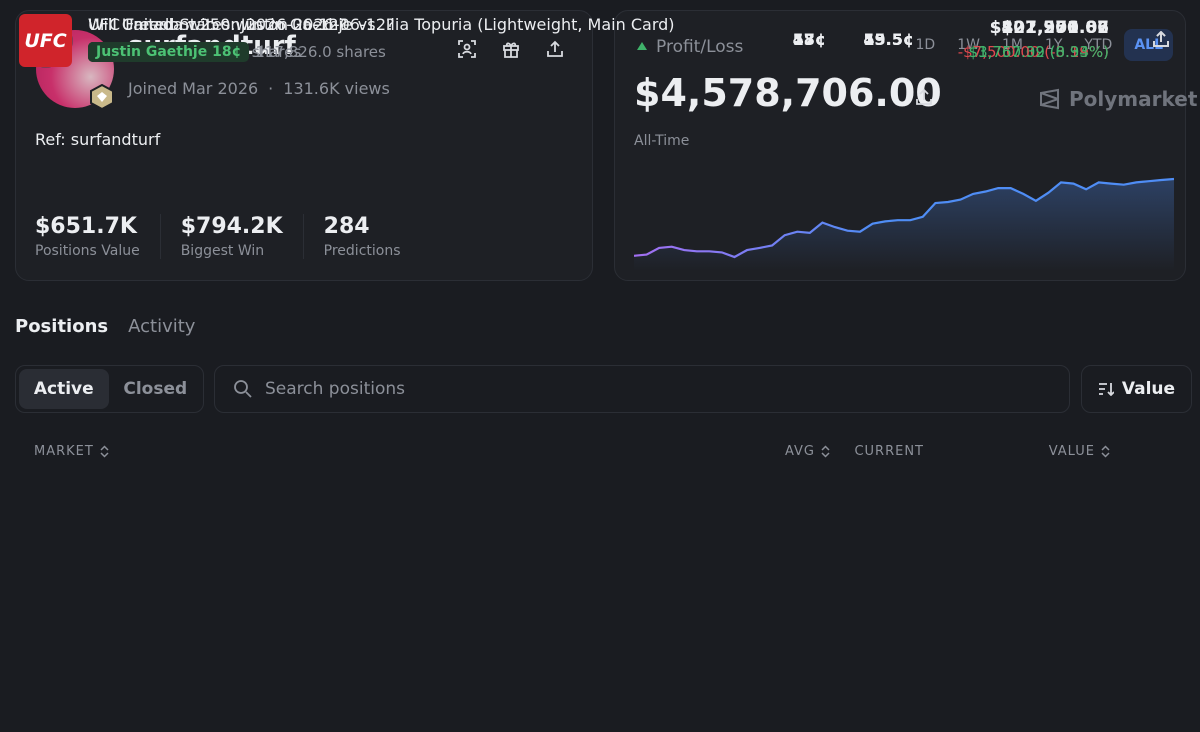 This screenshot has height=732, width=1200. What do you see at coordinates (222, 251) in the screenshot?
I see `stat-label: Biggest Win` at bounding box center [222, 251].